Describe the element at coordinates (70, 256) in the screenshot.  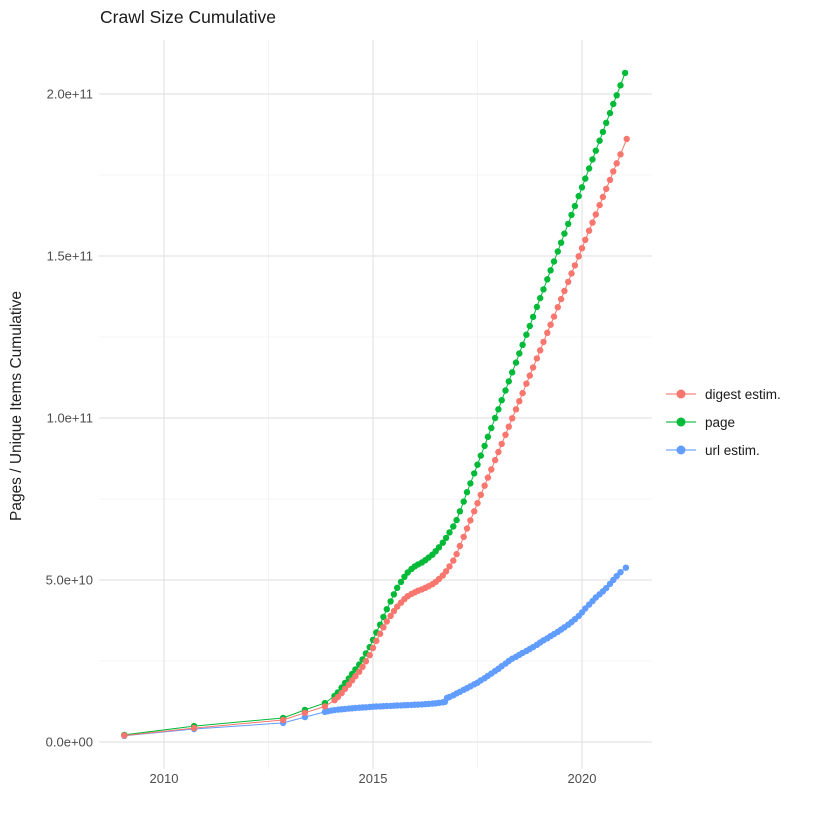
I see `y-tick-label: 1.5e+11` at that location.